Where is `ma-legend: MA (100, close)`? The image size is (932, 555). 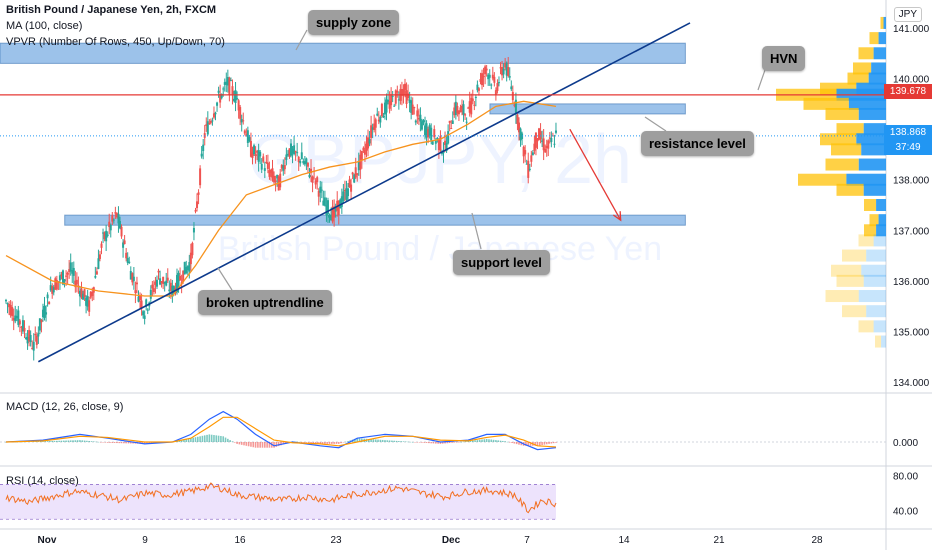 ma-legend: MA (100, close) is located at coordinates (44, 26).